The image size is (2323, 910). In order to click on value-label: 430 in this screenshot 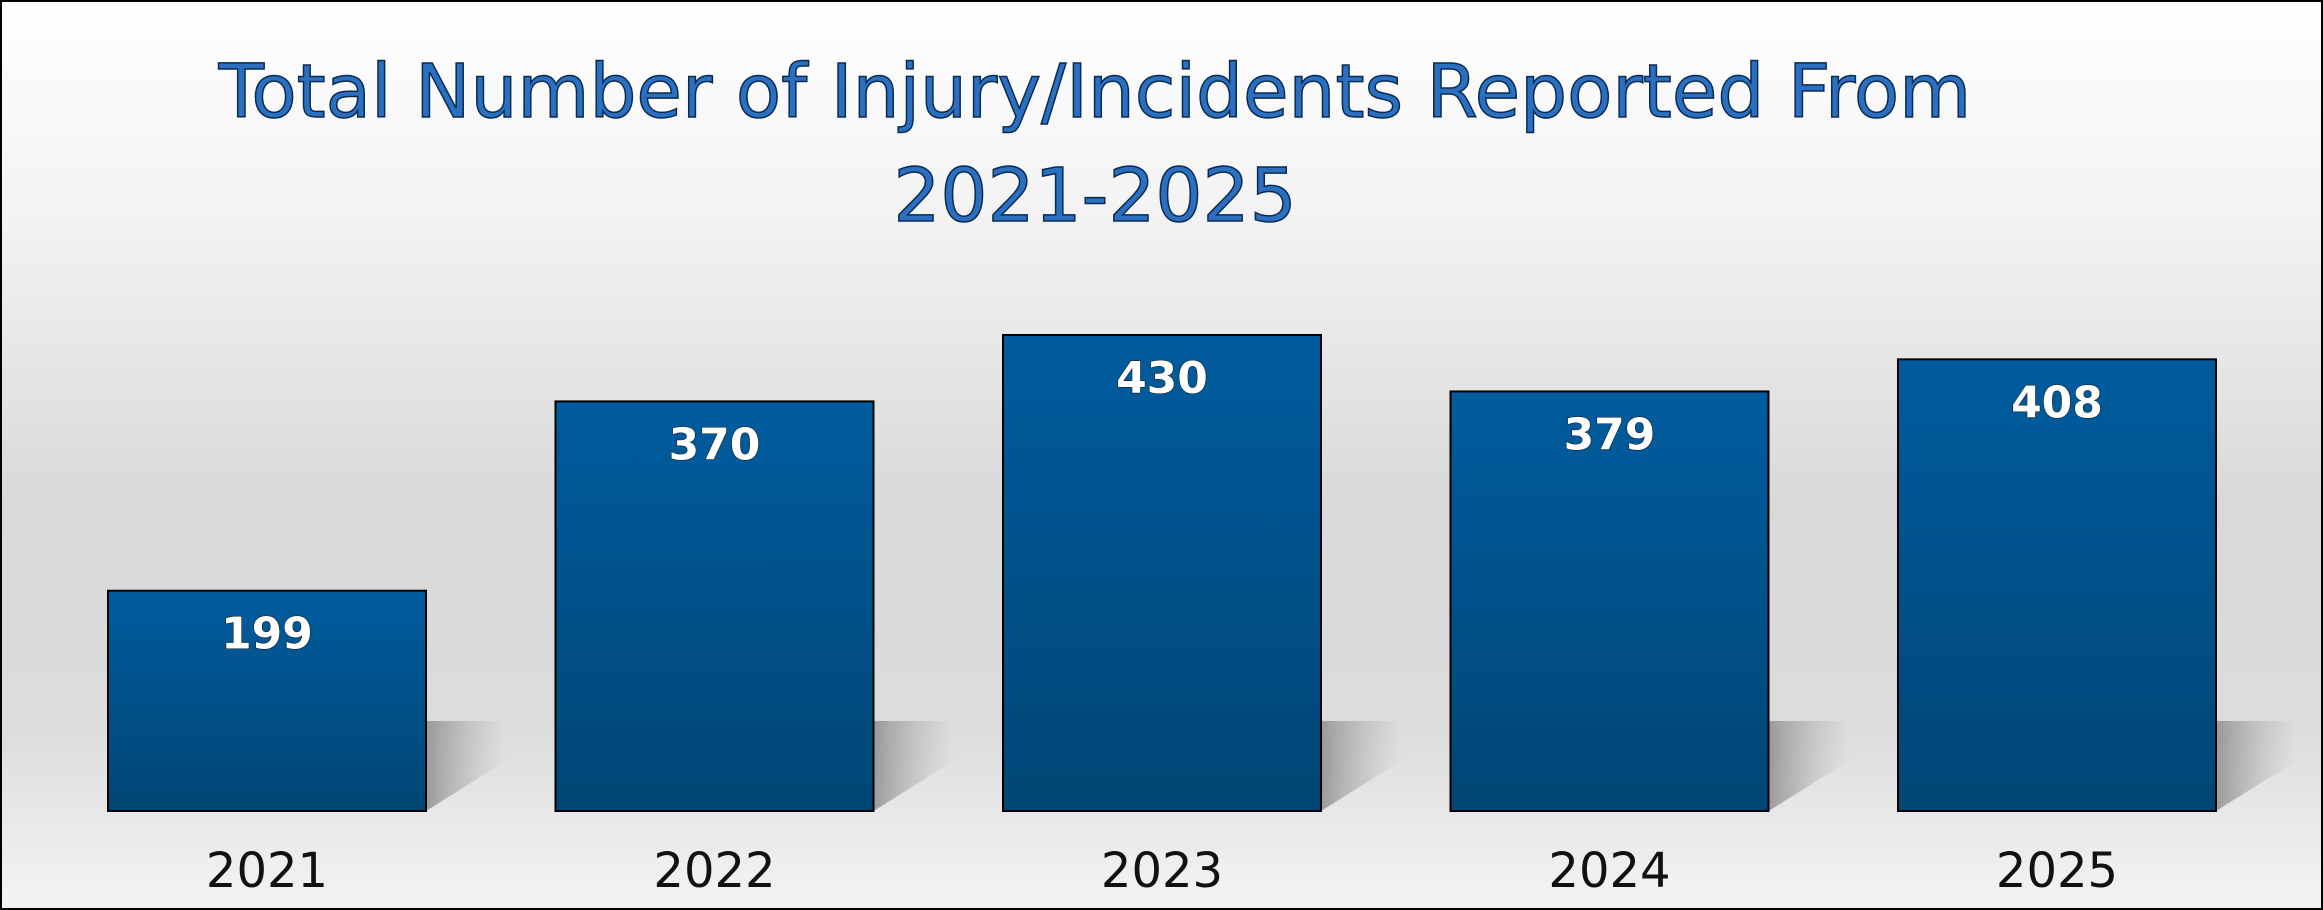, I will do `click(1162, 378)`.